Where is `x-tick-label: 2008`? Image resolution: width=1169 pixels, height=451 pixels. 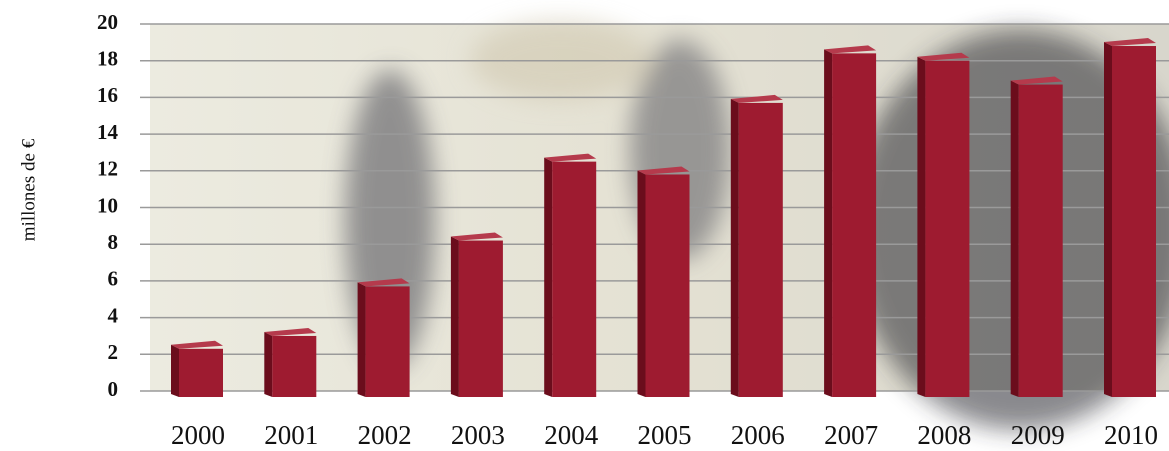
x-tick-label: 2008 is located at coordinates (944, 435).